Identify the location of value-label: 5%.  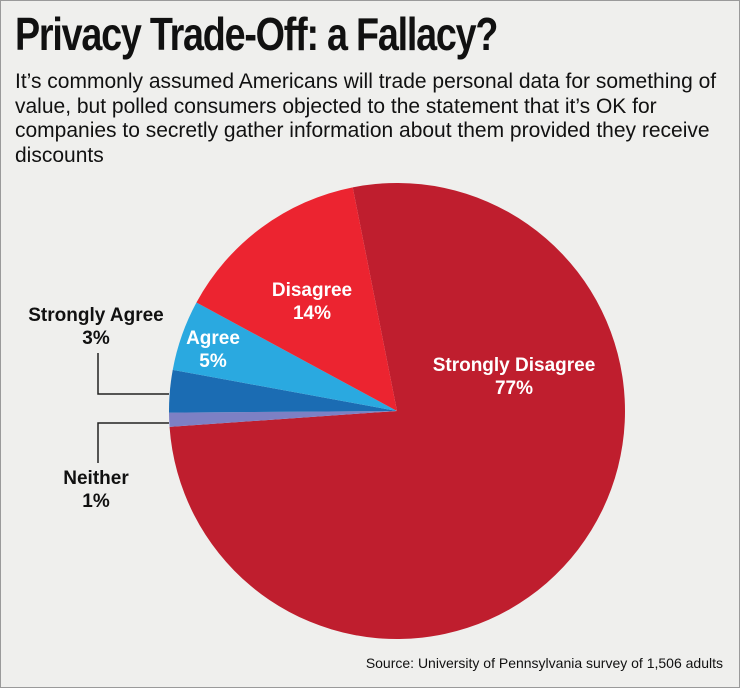
(213, 361).